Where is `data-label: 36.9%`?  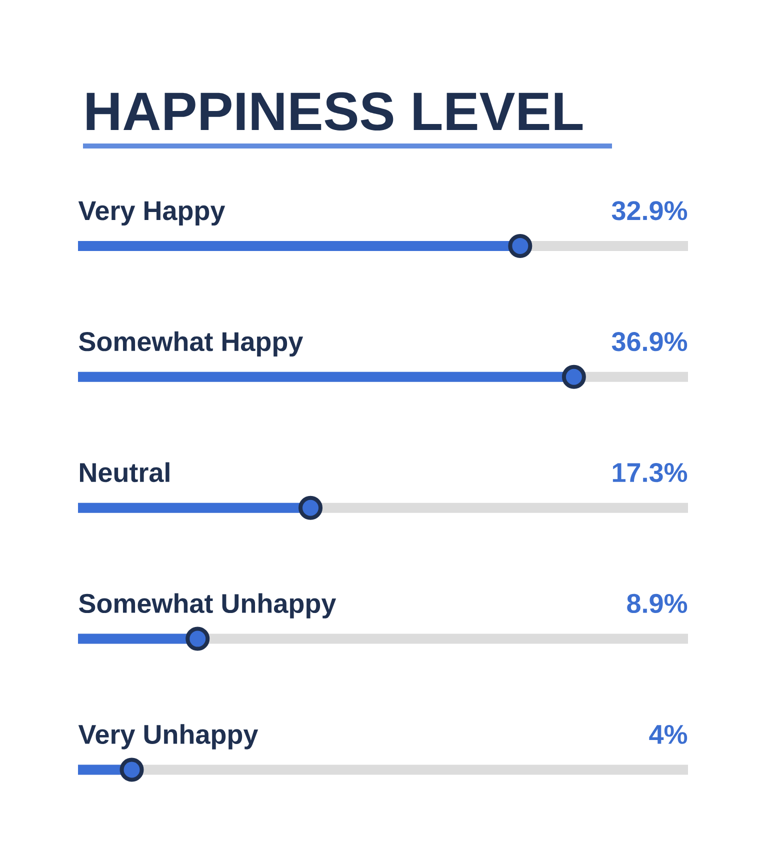
data-label: 36.9% is located at coordinates (650, 342).